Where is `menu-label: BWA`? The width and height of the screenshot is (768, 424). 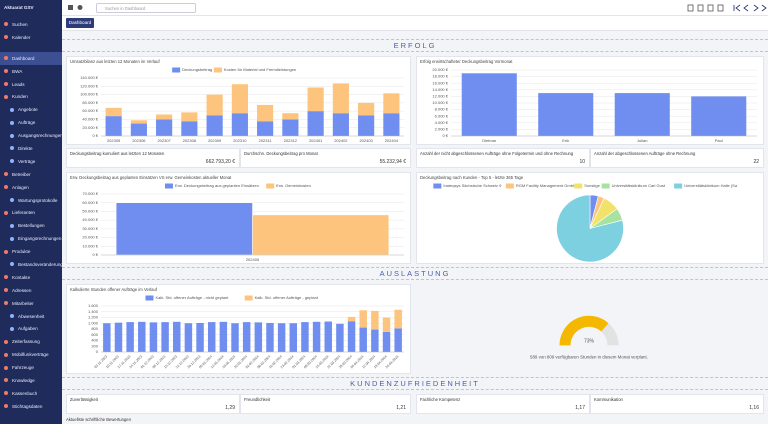 menu-label: BWA is located at coordinates (17, 71).